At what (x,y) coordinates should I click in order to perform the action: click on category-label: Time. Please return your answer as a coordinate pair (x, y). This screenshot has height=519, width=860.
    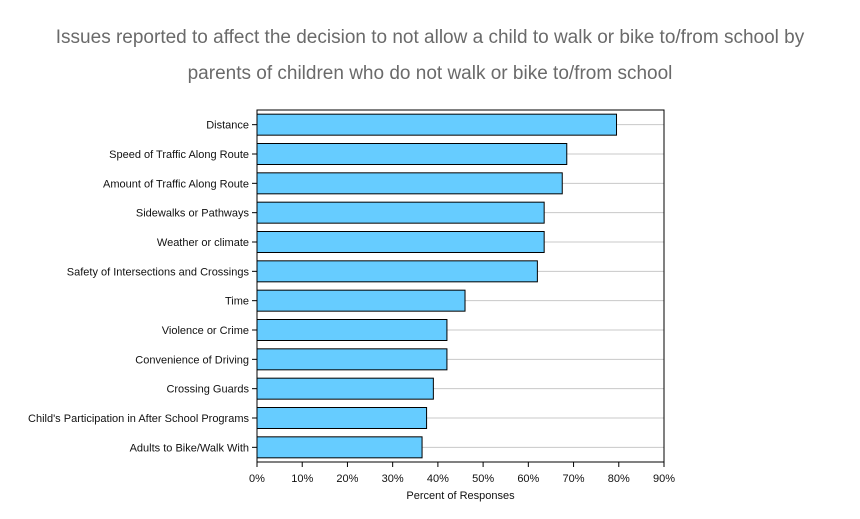
    Looking at the image, I should click on (237, 302).